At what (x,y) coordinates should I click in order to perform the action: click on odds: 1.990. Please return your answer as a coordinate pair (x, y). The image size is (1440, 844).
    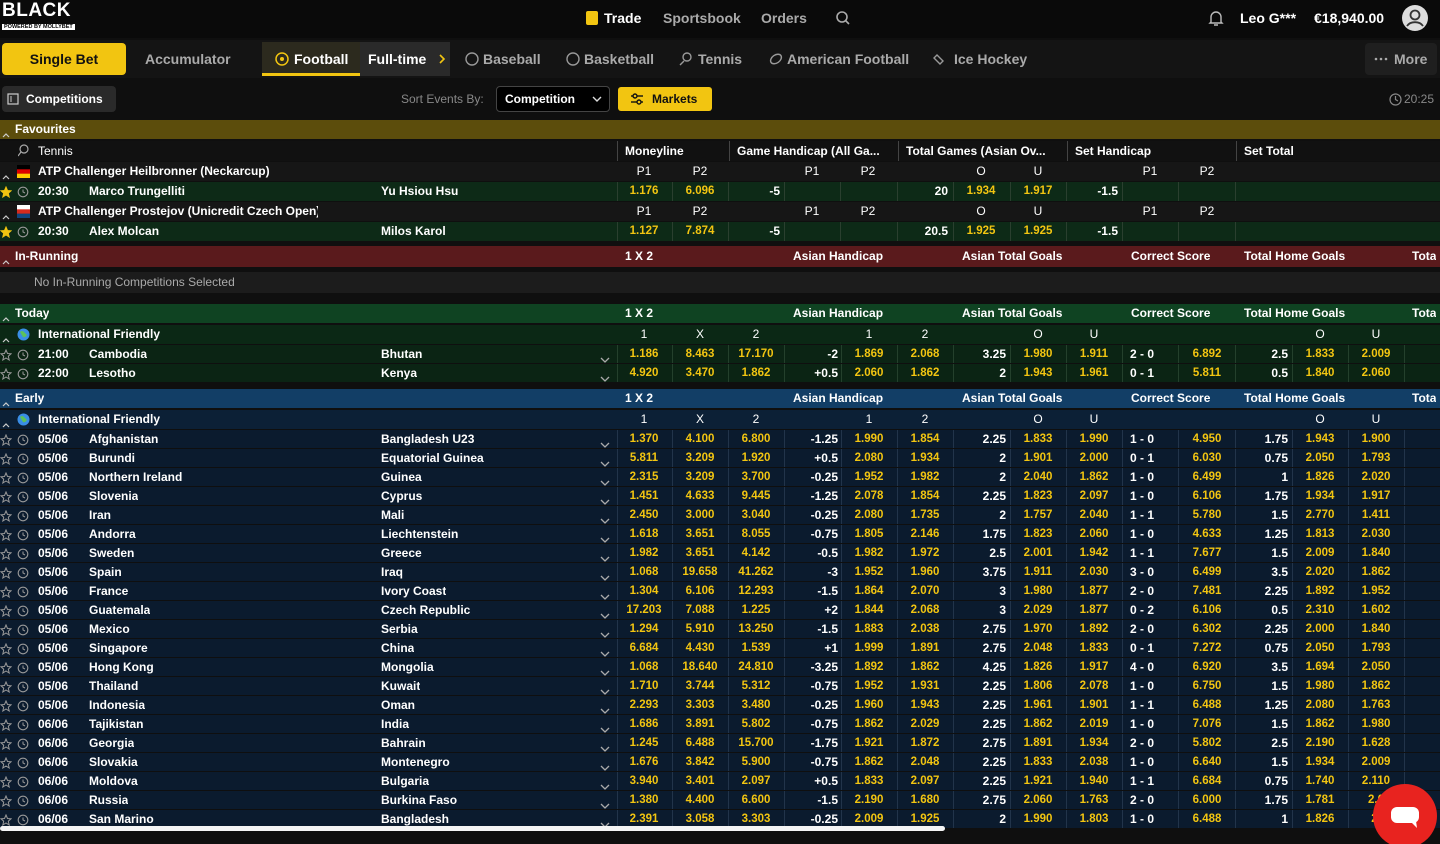
    Looking at the image, I should click on (1094, 439).